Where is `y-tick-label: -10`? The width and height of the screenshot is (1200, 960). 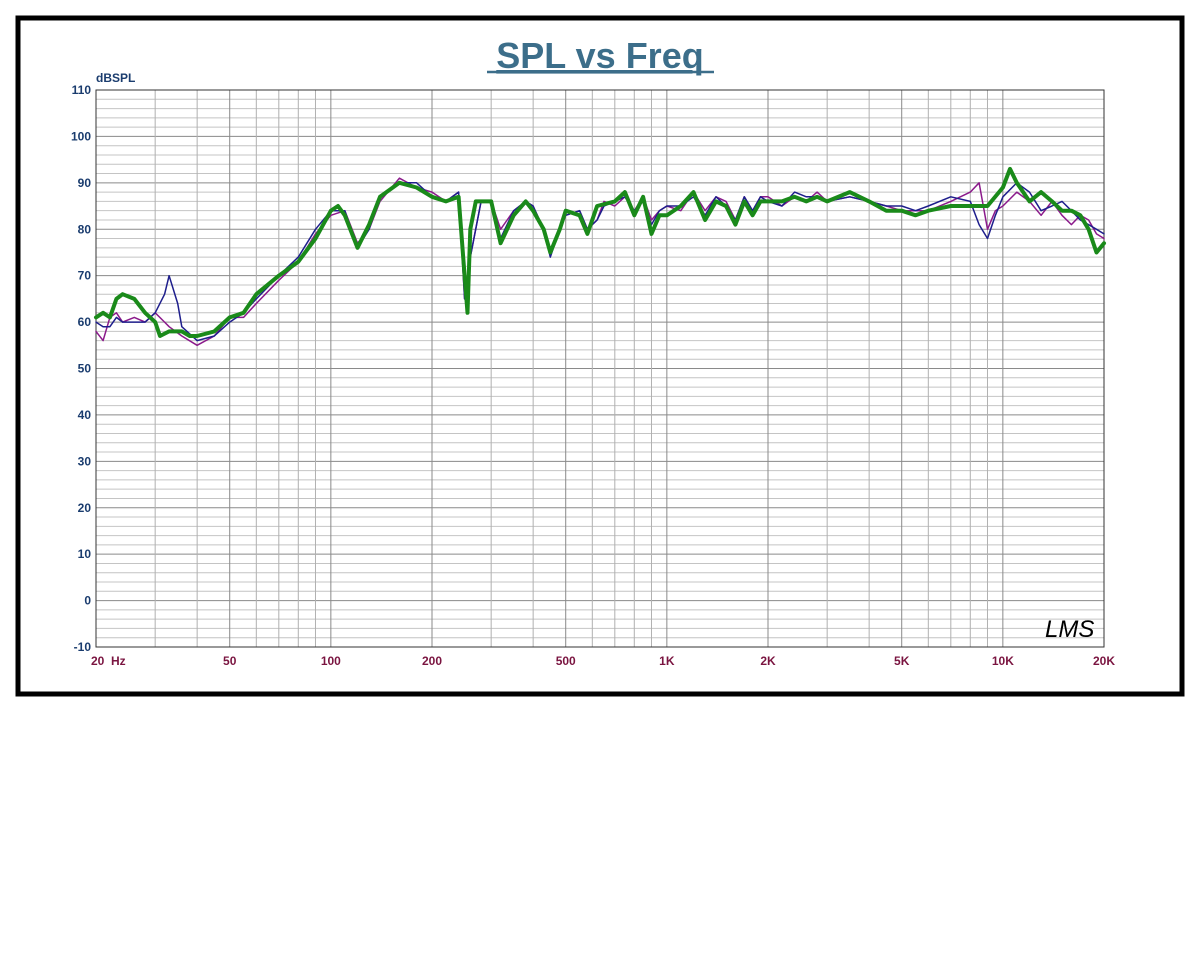
y-tick-label: -10 is located at coordinates (83, 647).